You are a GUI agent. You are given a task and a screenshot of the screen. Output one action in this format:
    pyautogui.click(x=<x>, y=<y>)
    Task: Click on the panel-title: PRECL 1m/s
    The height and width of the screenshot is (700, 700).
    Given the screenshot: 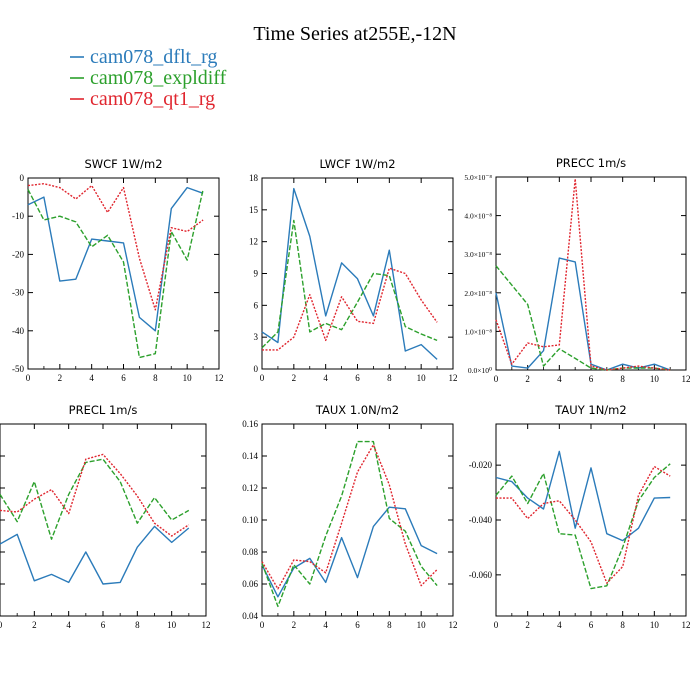 What is the action you would take?
    pyautogui.click(x=103, y=410)
    